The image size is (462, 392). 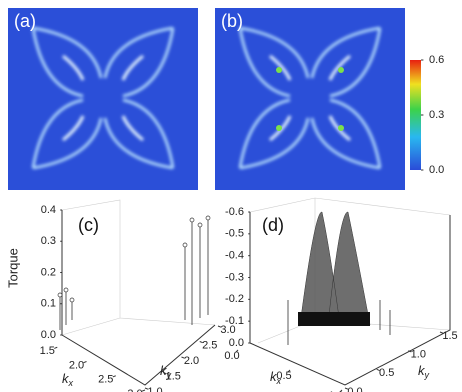 I want to click on tick-label: 0.2, so click(x=48, y=272).